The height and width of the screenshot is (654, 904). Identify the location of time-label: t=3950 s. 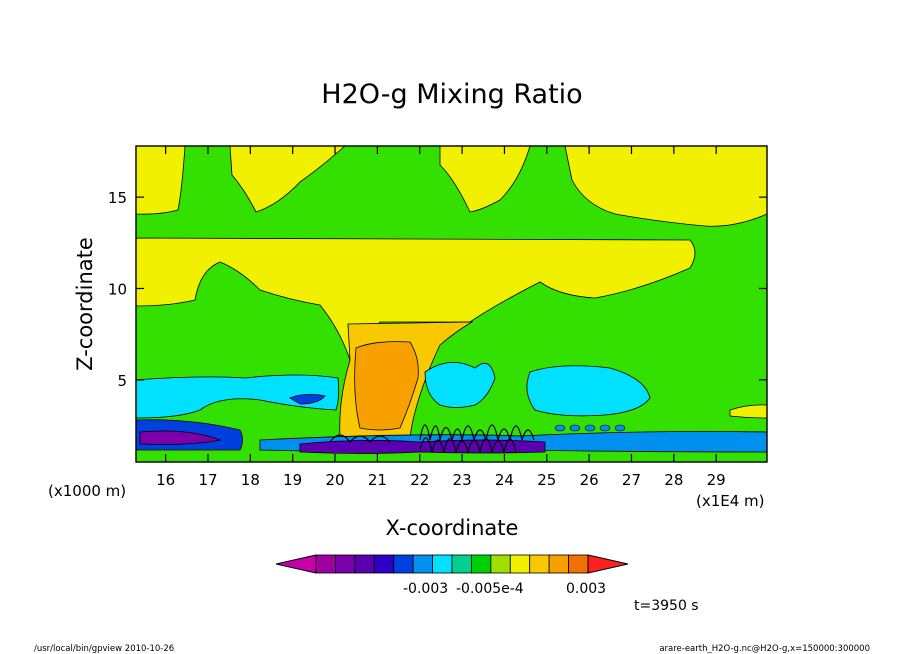
(666, 606).